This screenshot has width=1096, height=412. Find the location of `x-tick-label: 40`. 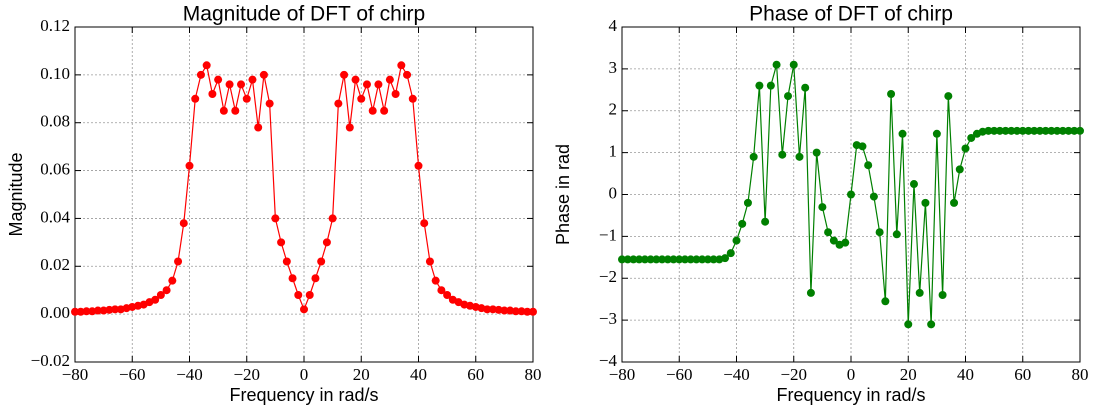

x-tick-label: 40 is located at coordinates (418, 374).